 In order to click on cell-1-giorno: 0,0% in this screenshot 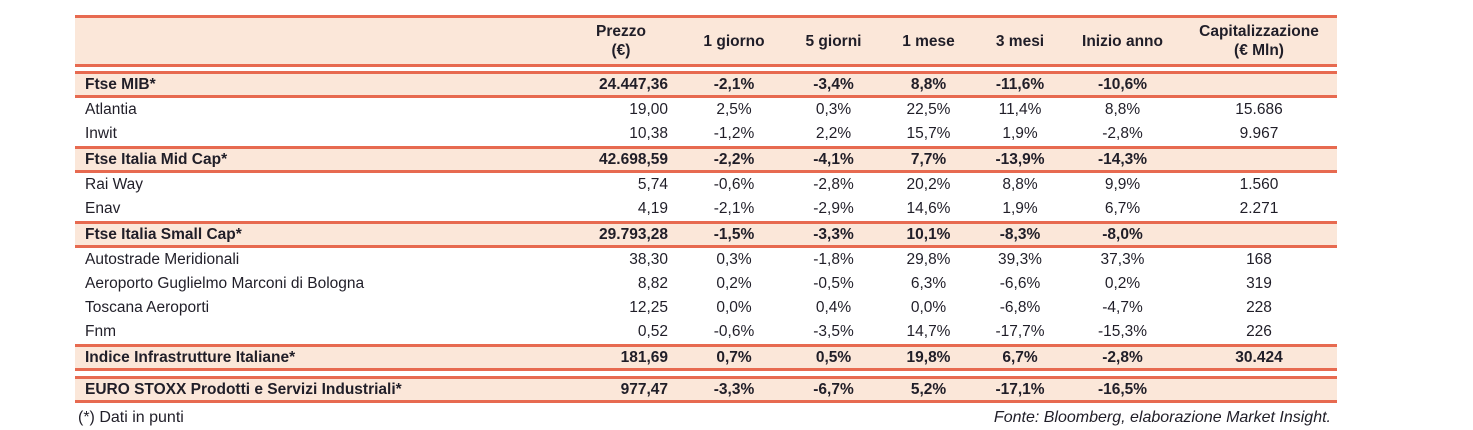, I will do `click(734, 308)`.